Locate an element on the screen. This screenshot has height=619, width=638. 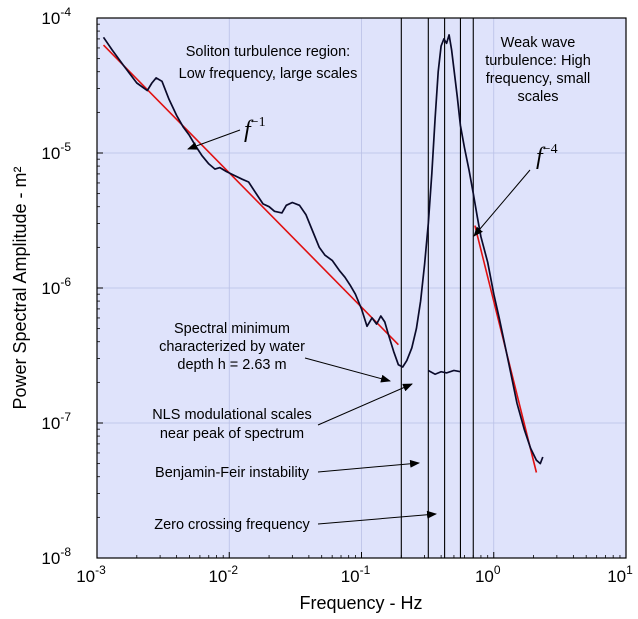
annotation-minimum-line-1: Spectral minimum is located at coordinates (232, 329).